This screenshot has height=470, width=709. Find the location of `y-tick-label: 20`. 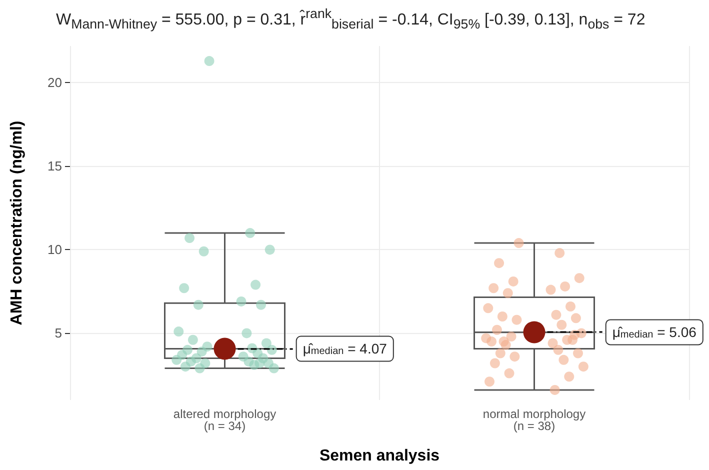

y-tick-label: 20 is located at coordinates (55, 82).